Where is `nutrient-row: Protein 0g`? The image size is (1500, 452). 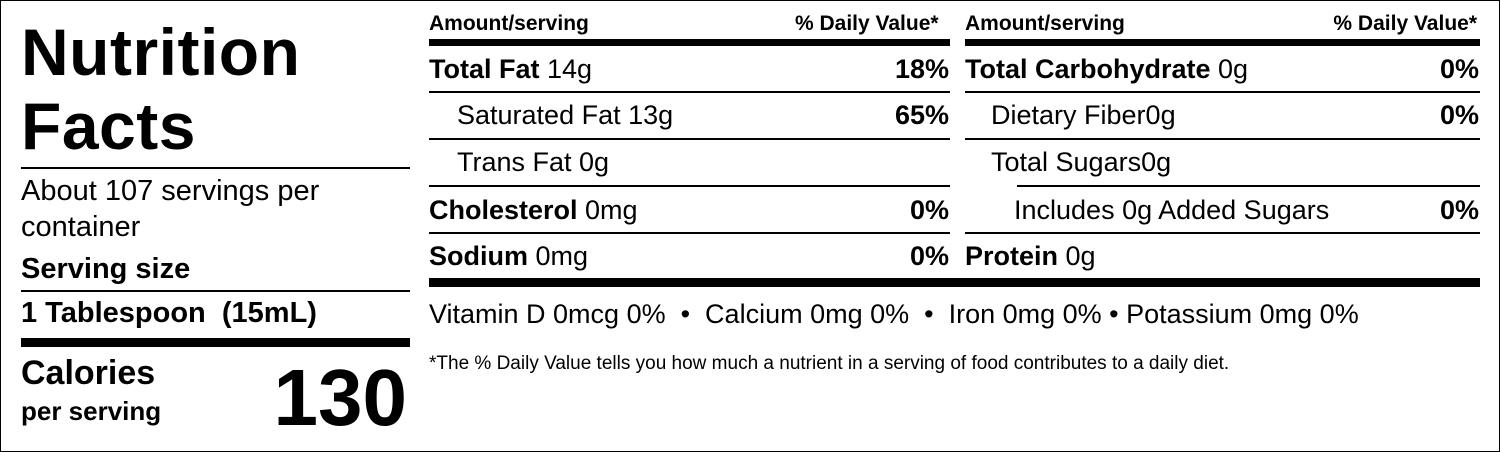 nutrient-row: Protein 0g is located at coordinates (1030, 256).